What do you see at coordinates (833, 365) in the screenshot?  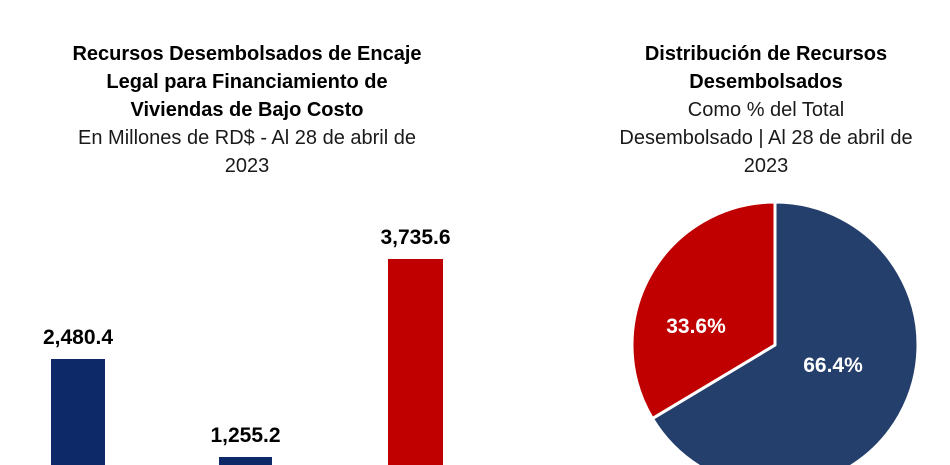 I see `pie-label-blue-slice: 66.4%` at bounding box center [833, 365].